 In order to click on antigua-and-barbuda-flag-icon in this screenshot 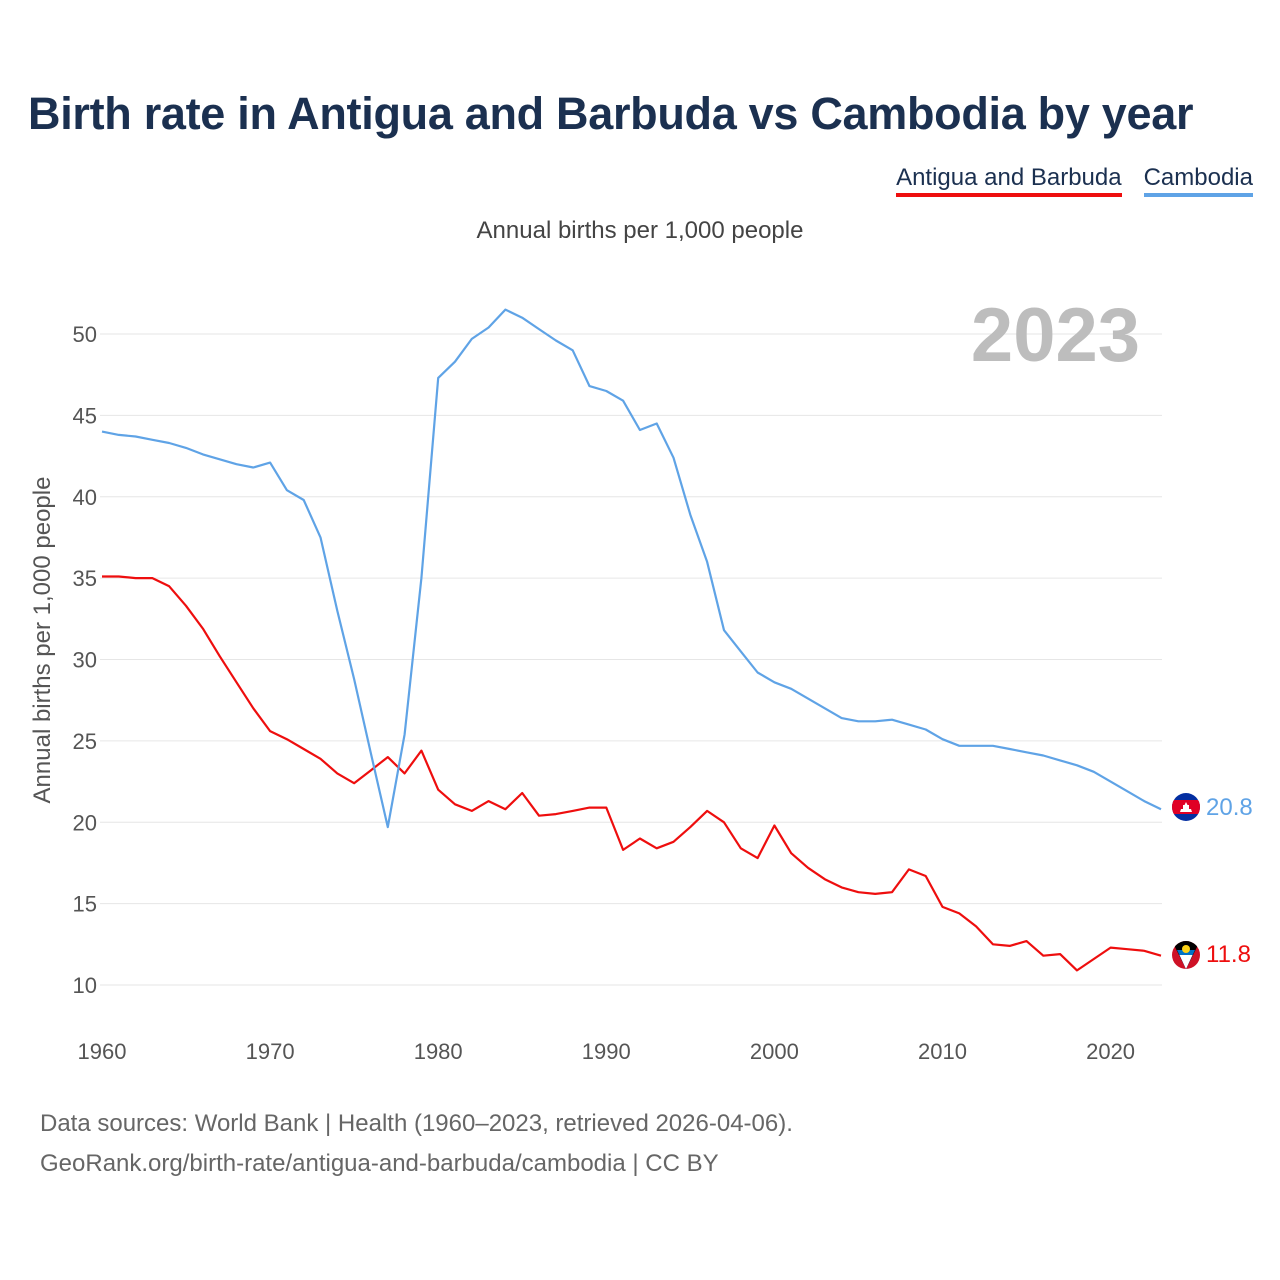, I will do `click(1186, 955)`.